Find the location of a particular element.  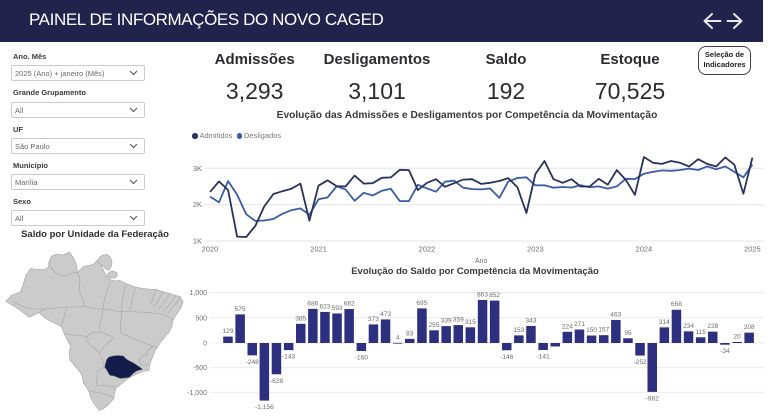

svg-text: 315 is located at coordinates (470, 322).